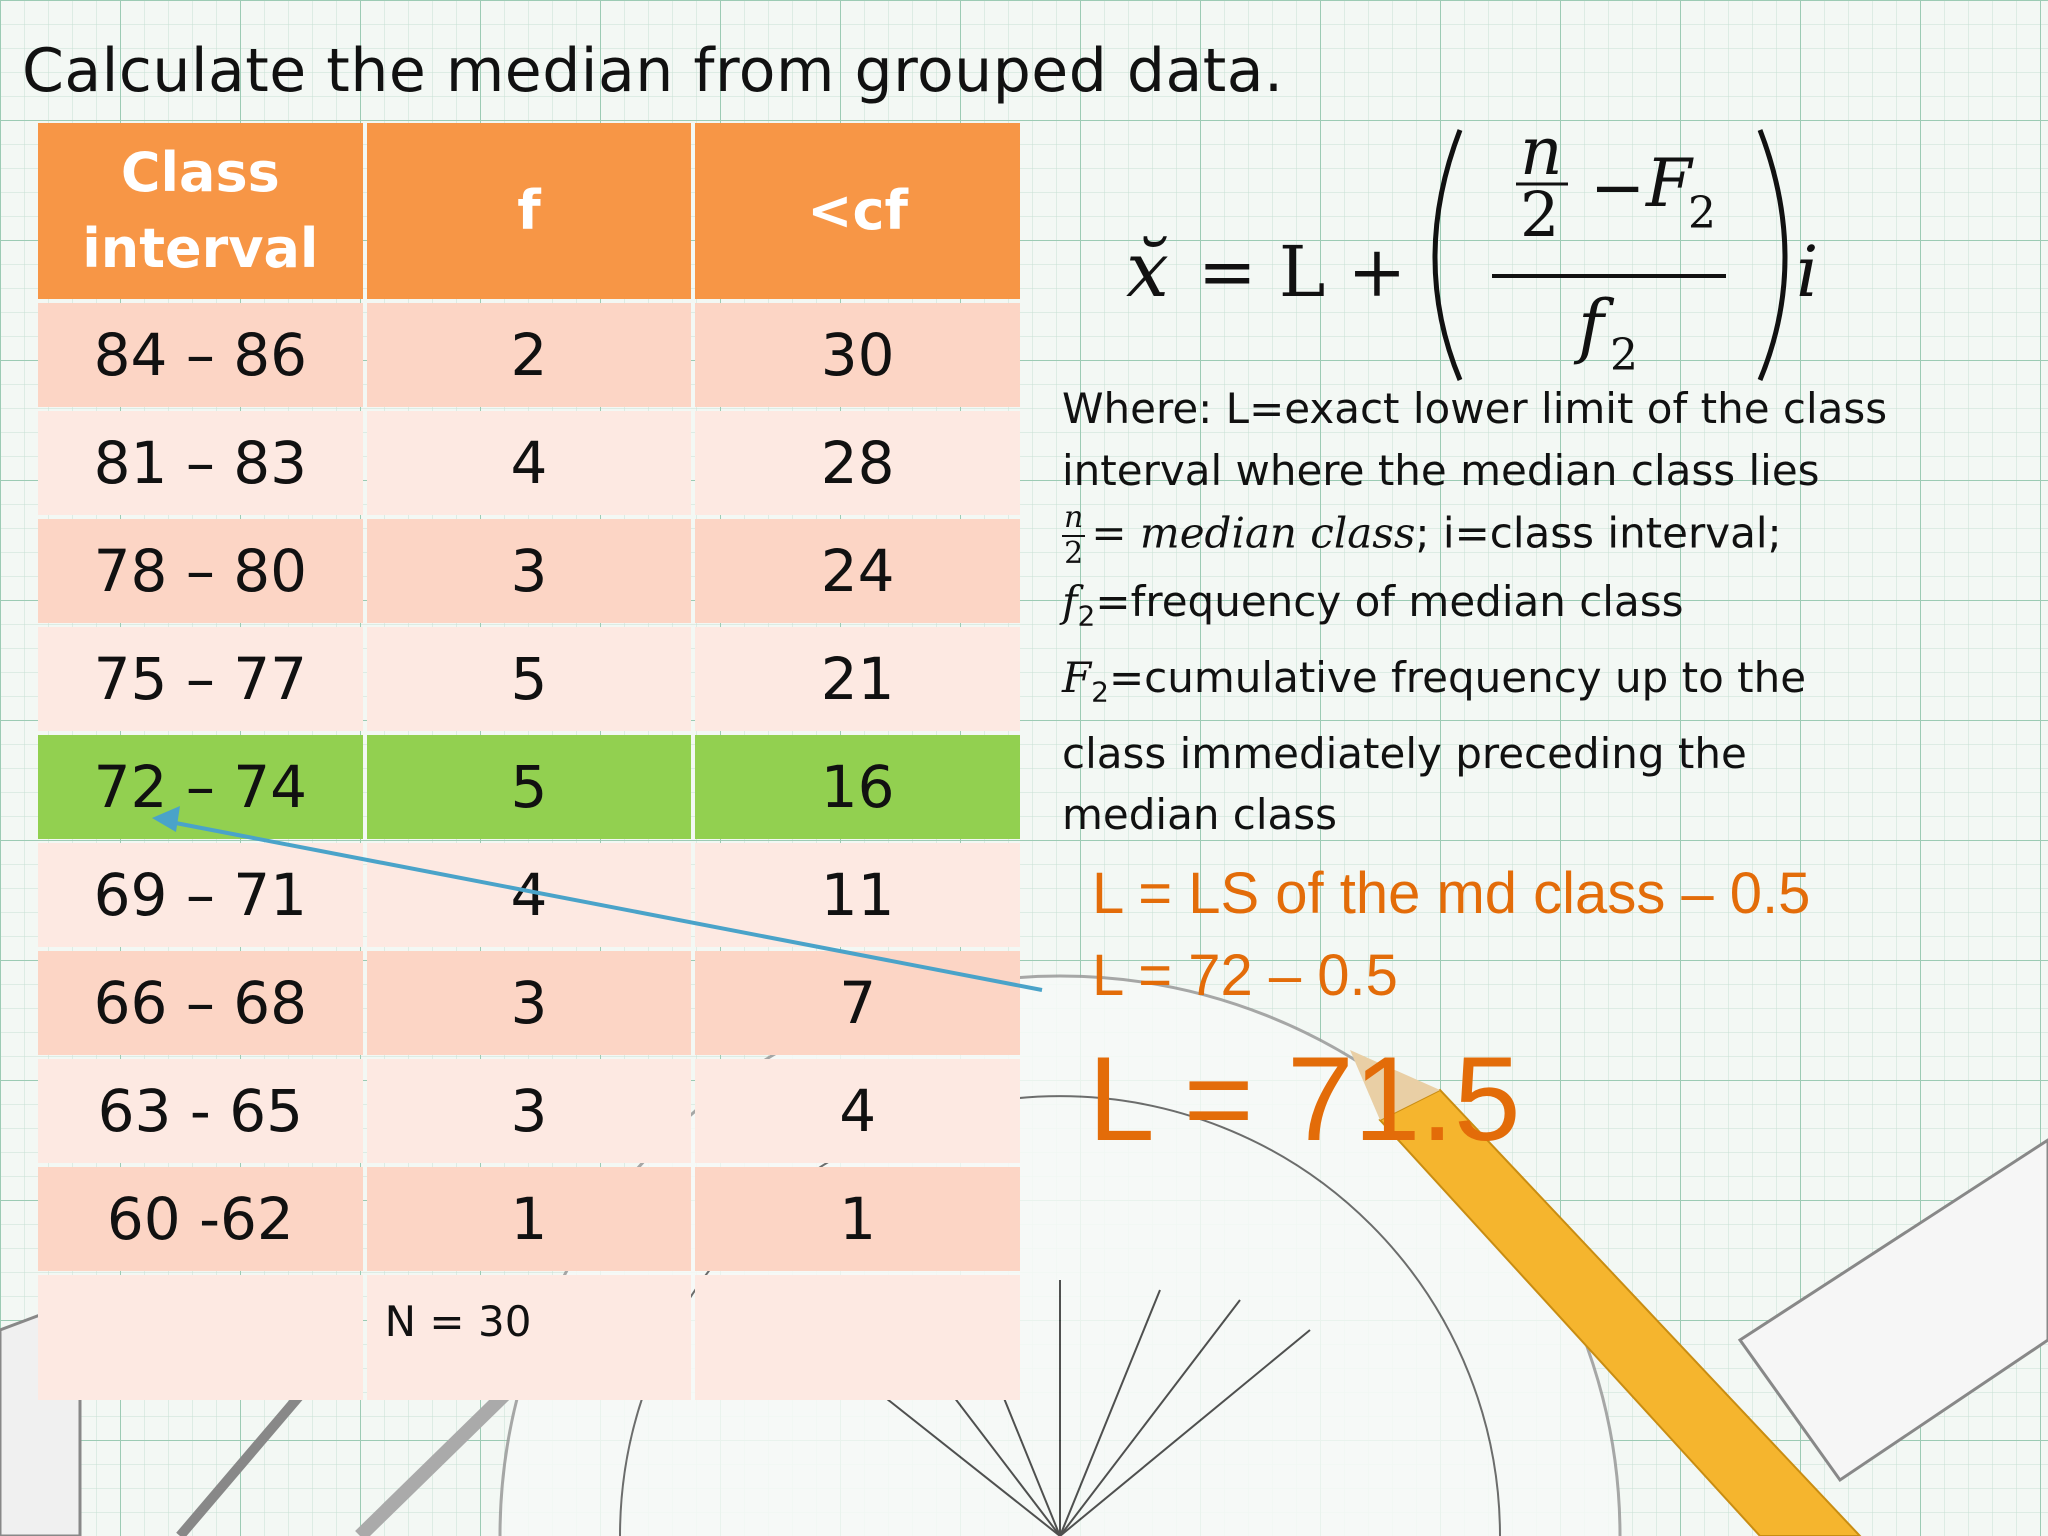 The height and width of the screenshot is (1536, 2048). I want to click on cell-interval: 81 – 83, so click(200, 463).